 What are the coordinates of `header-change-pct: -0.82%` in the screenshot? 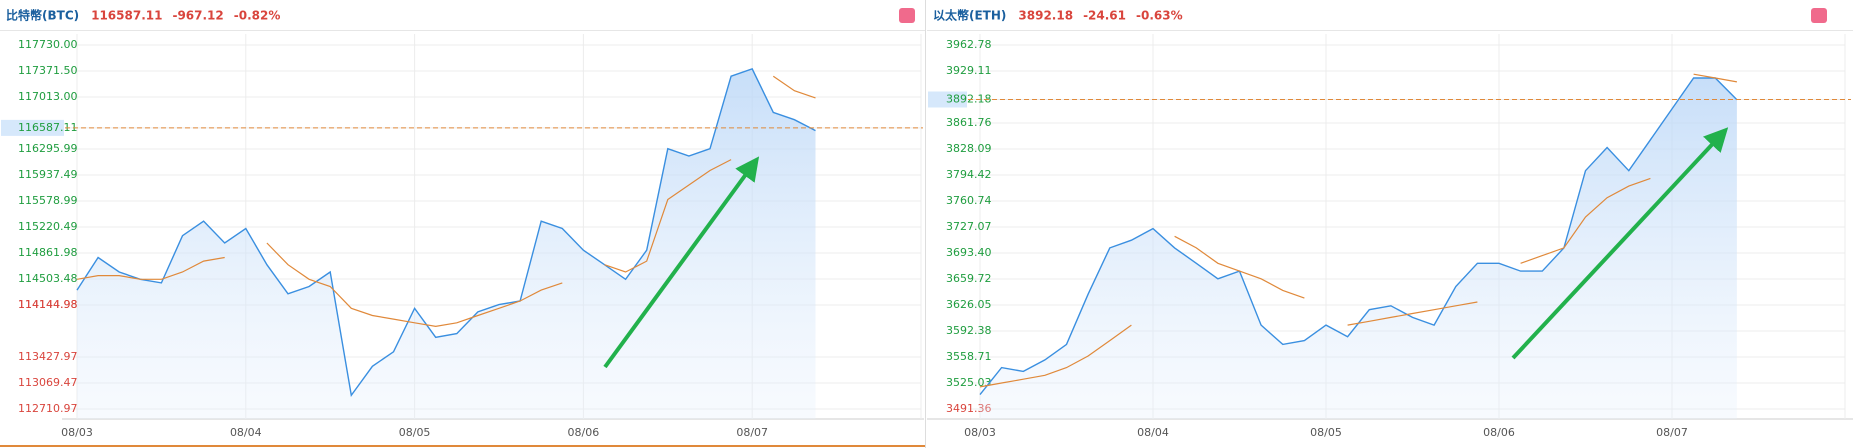 It's located at (257, 16).